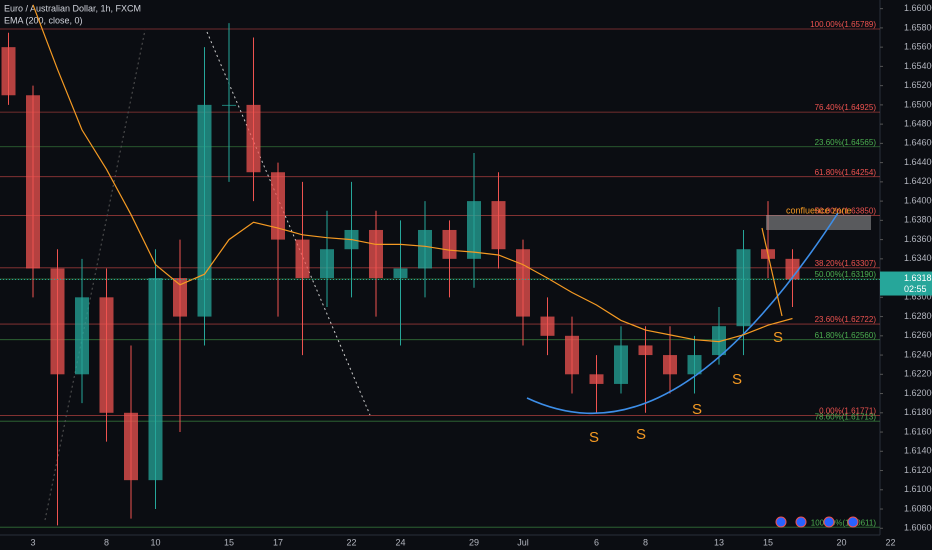 The image size is (932, 550). What do you see at coordinates (918, 8) in the screenshot?
I see `y-tick-label: 1.66000` at bounding box center [918, 8].